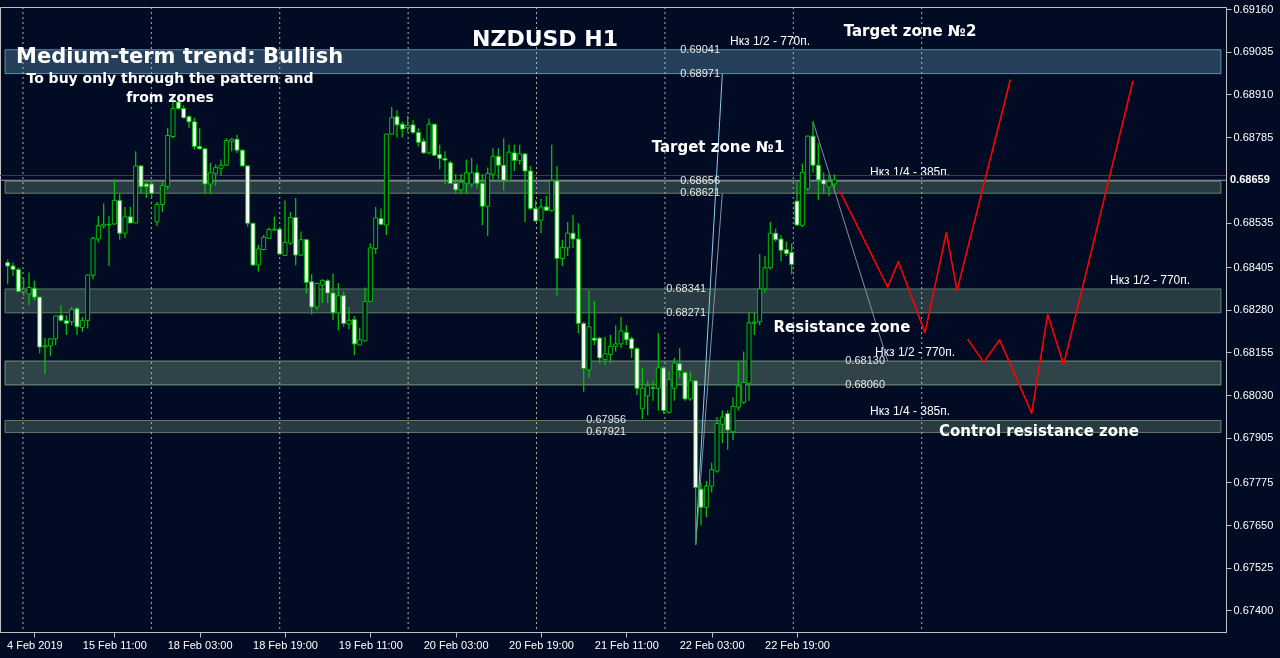 The height and width of the screenshot is (658, 1280). What do you see at coordinates (1253, 481) in the screenshot?
I see `y-tick-label: 0.67775` at bounding box center [1253, 481].